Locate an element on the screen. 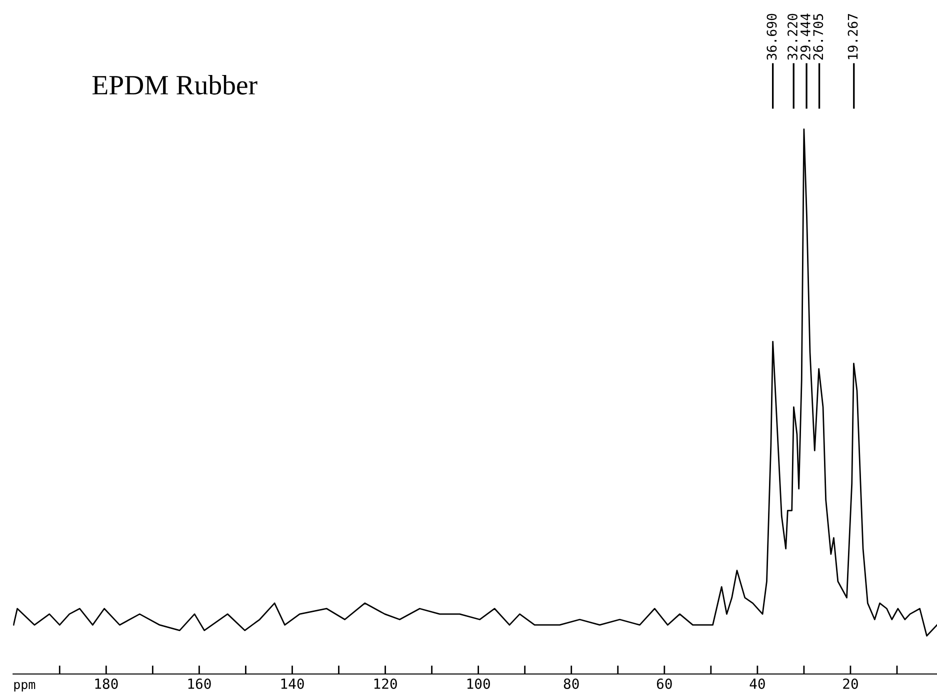 The width and height of the screenshot is (937, 697). x-tick-label: 40 is located at coordinates (757, 683).